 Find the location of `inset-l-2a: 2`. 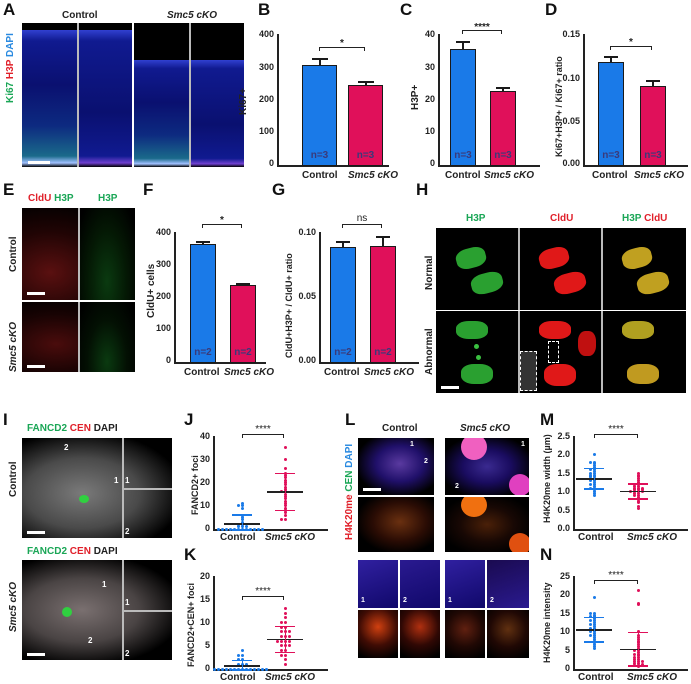

inset-l-2a: 2 is located at coordinates (420, 584).